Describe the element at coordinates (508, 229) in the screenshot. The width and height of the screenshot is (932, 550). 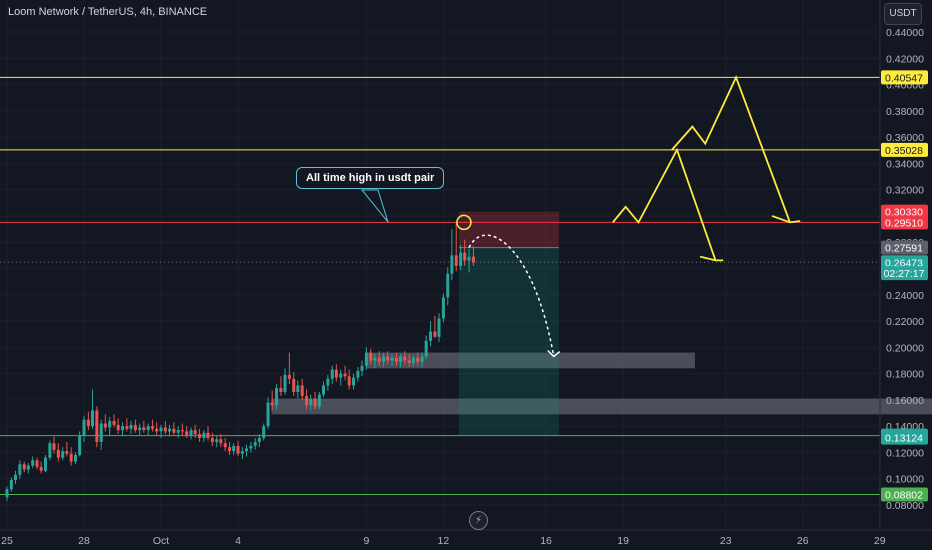
I see `stop-loss-zone` at that location.